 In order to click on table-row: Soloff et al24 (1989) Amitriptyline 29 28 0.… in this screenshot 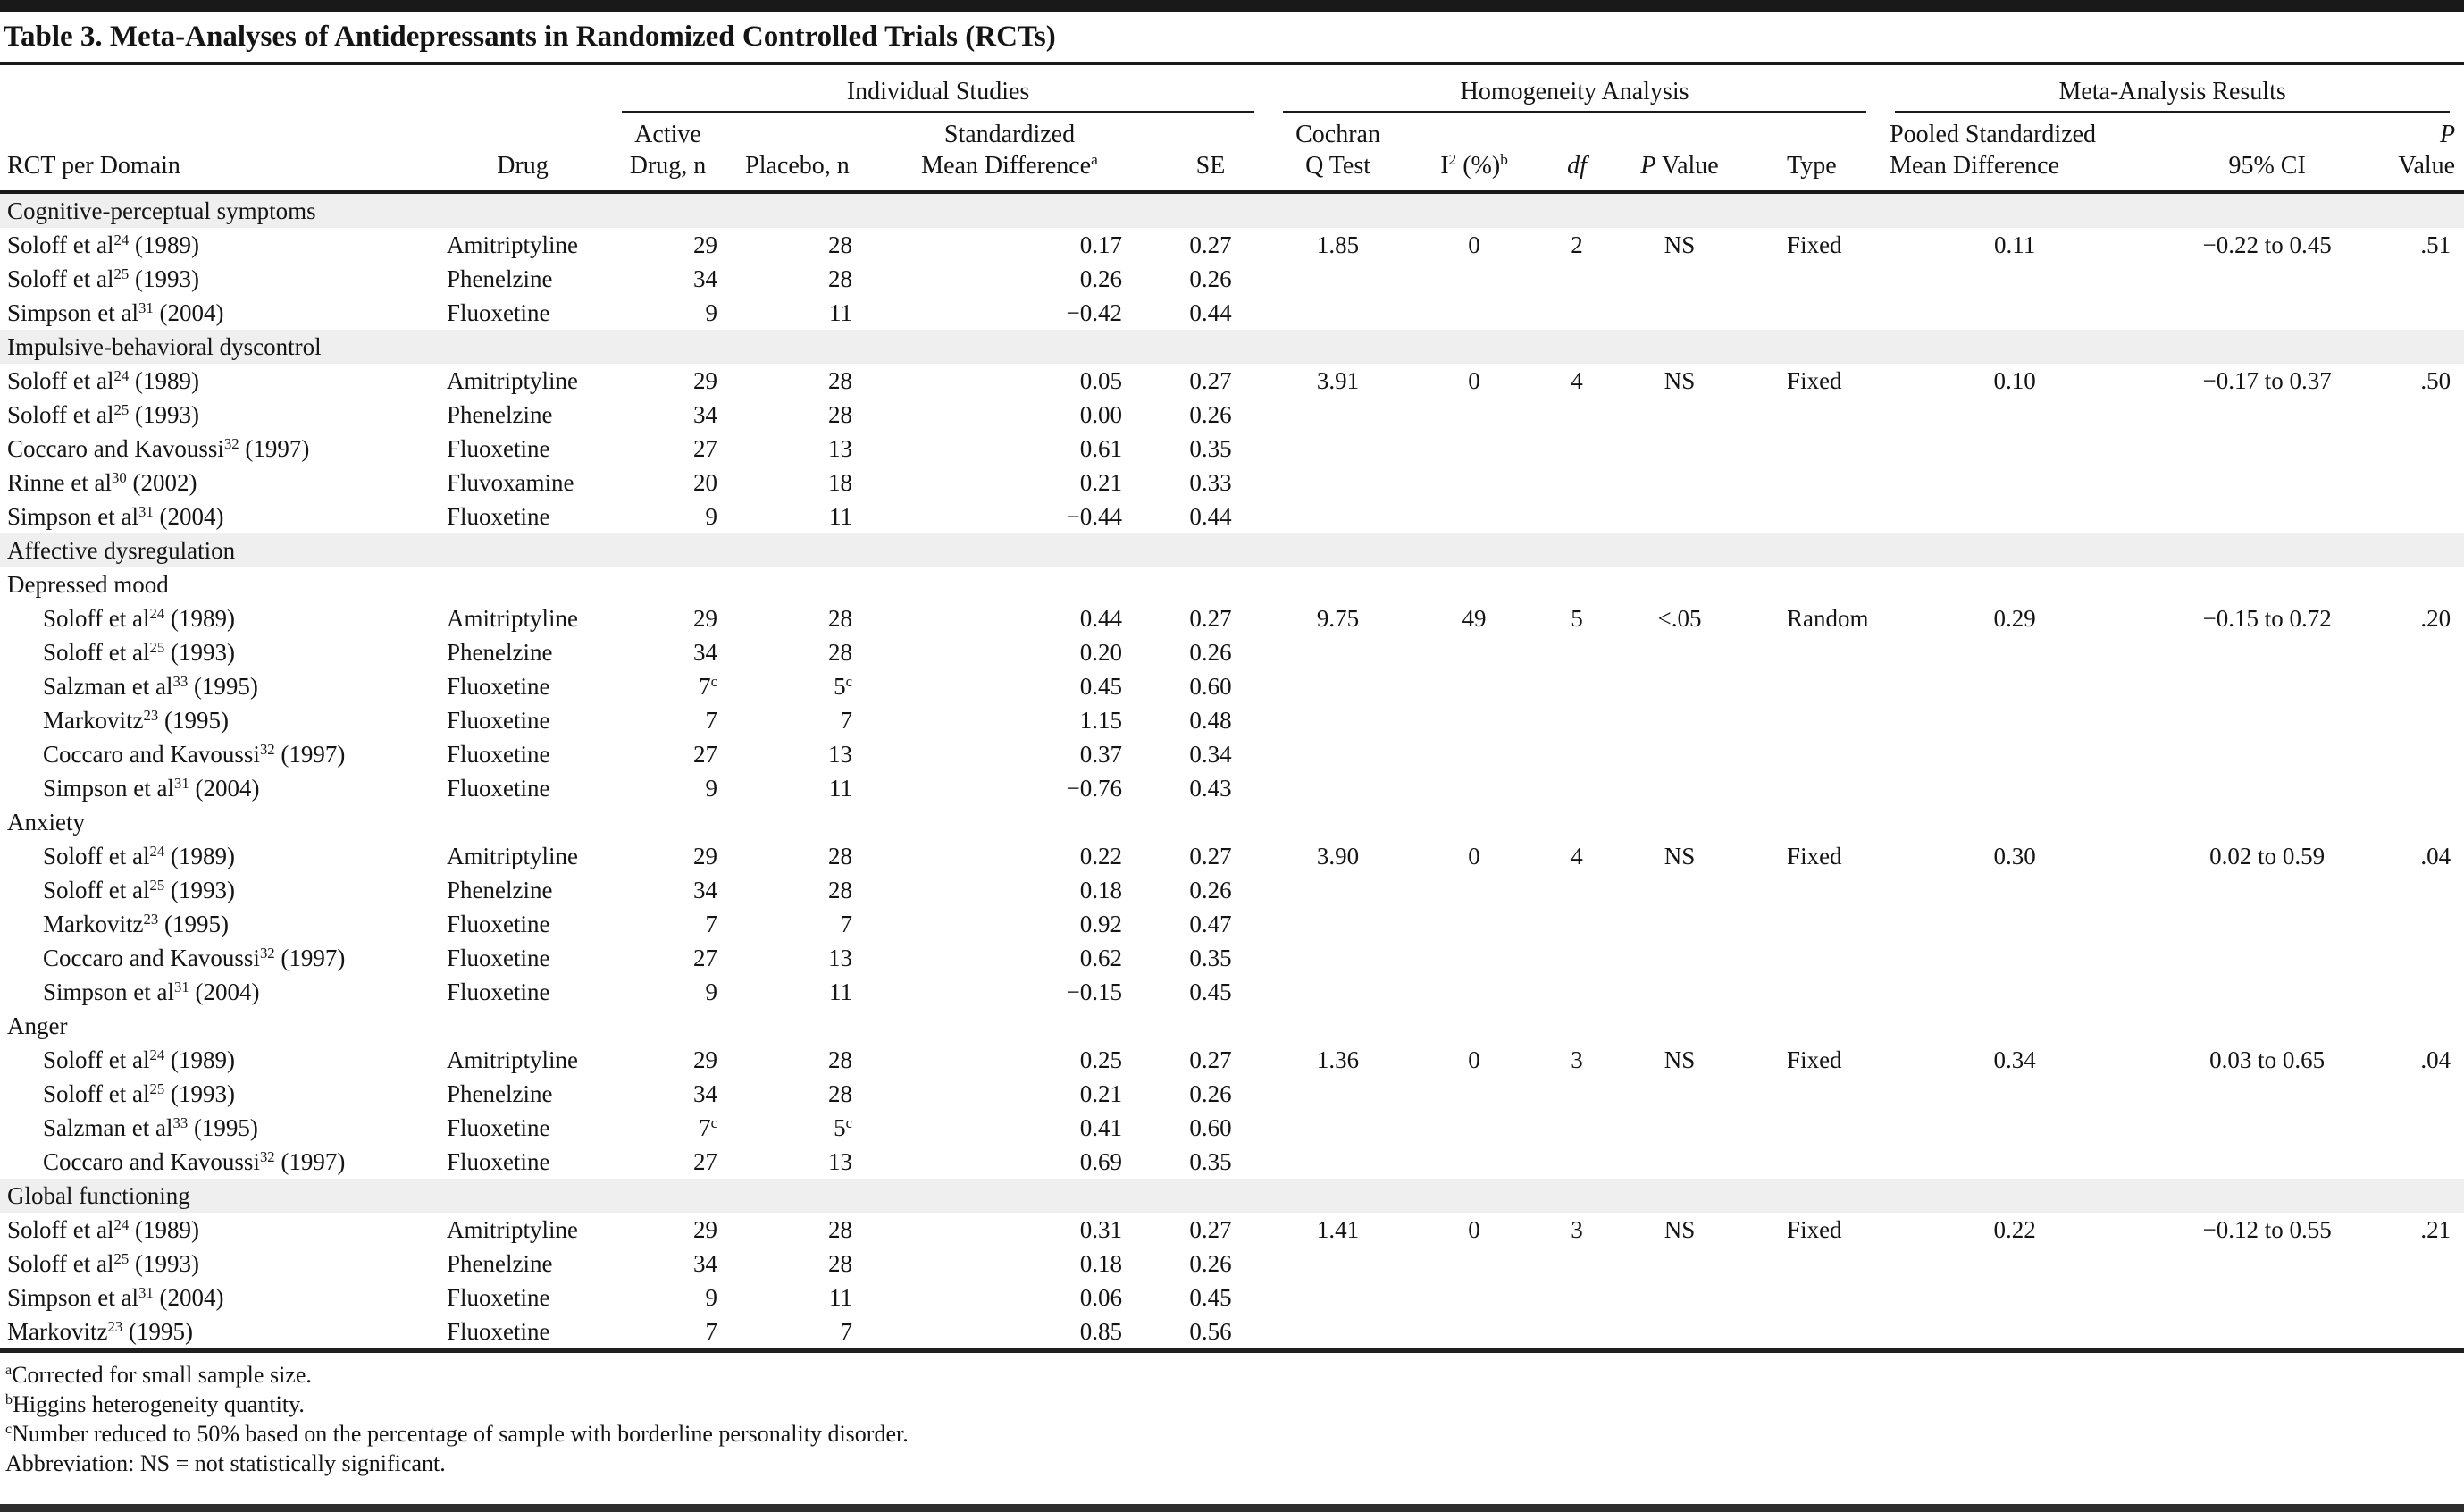, I will do `click(1232, 245)`.